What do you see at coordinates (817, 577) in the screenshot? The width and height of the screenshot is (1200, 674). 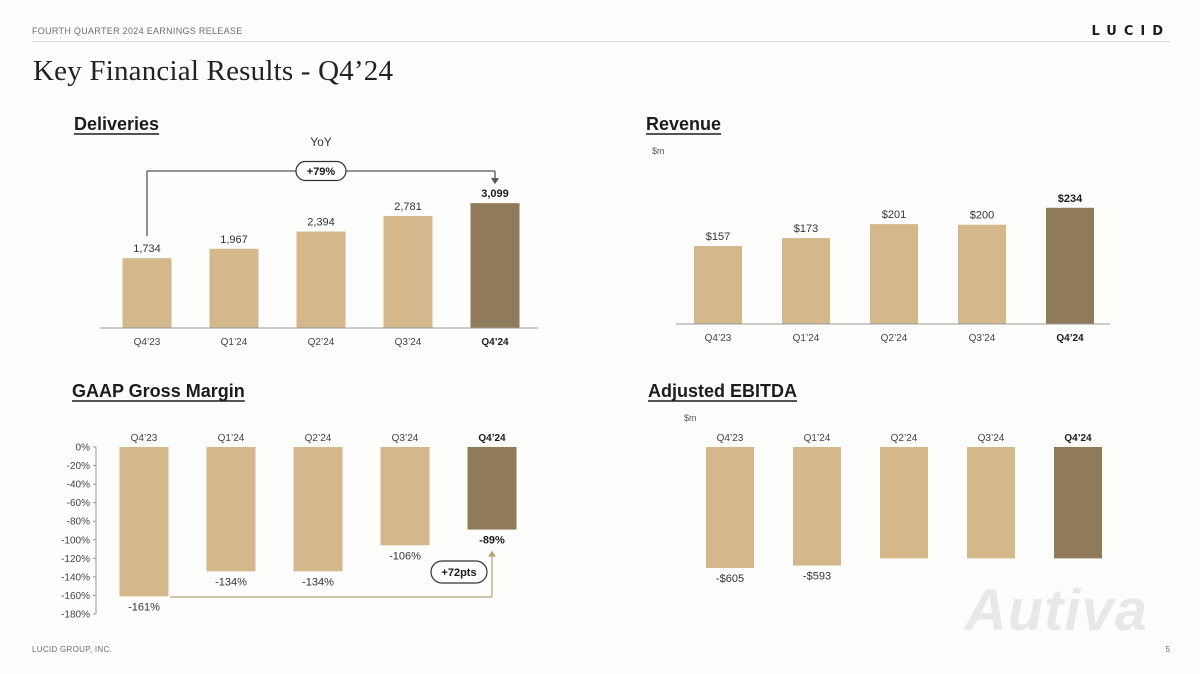 I see `adjusted_ebitda-value-label: -$593` at bounding box center [817, 577].